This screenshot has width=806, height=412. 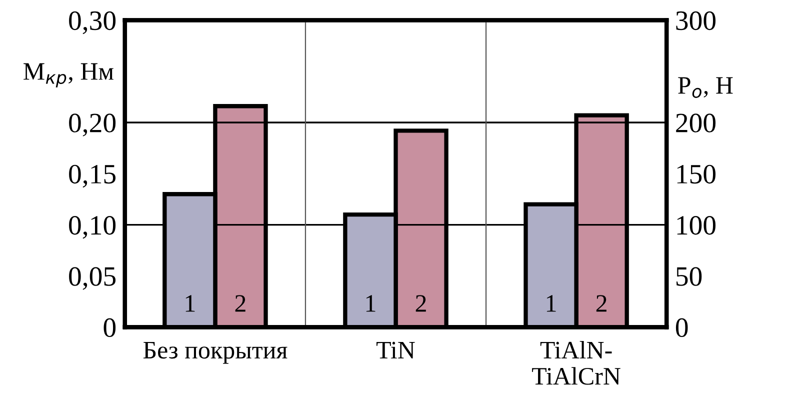 I want to click on y2-tick-label: 300, so click(x=696, y=20).